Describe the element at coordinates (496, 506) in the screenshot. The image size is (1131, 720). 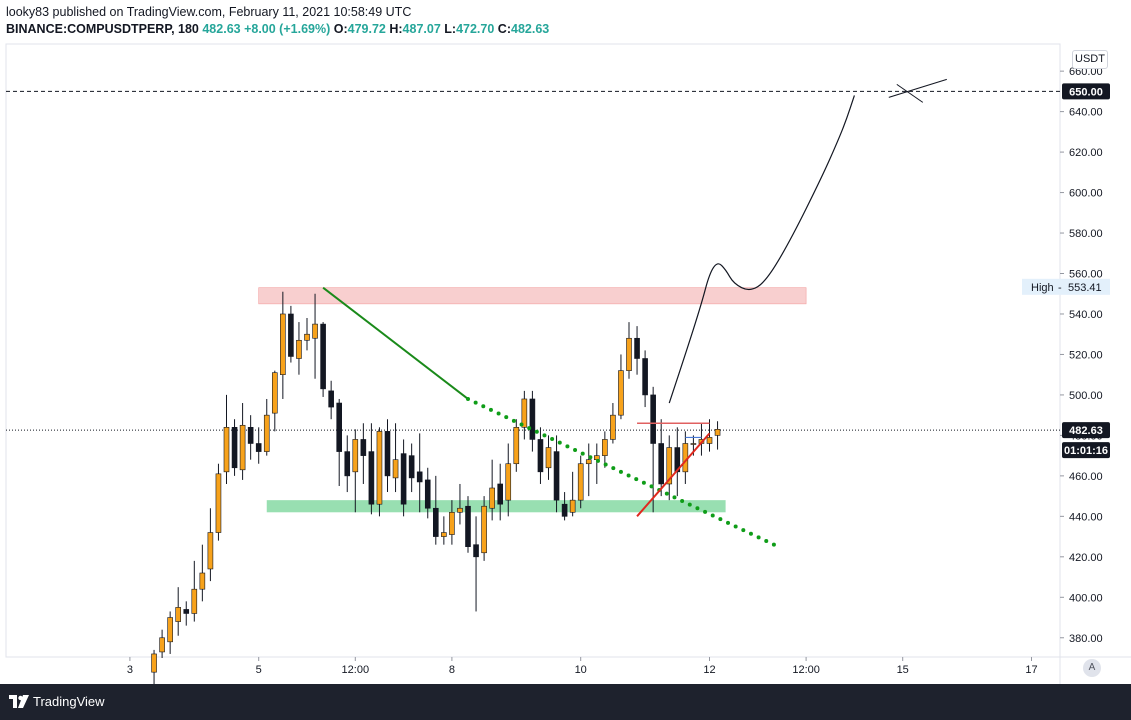
I see `support-zone` at that location.